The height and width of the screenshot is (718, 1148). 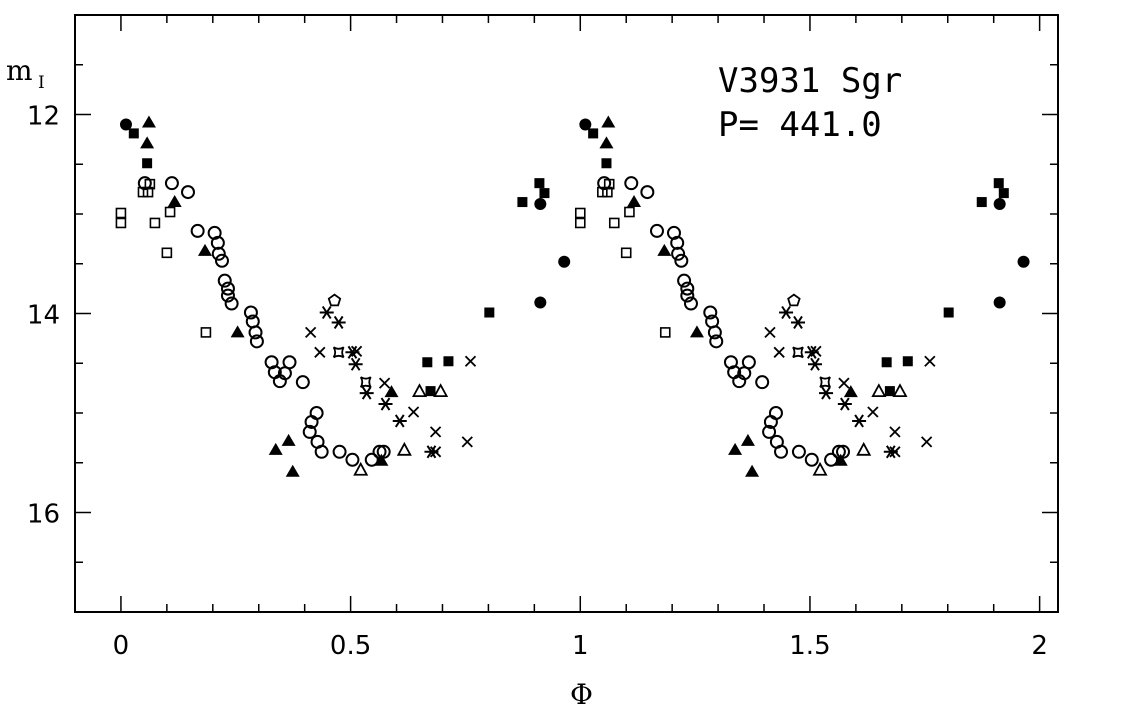 I want to click on x-axis-title: Φ, so click(x=581, y=694).